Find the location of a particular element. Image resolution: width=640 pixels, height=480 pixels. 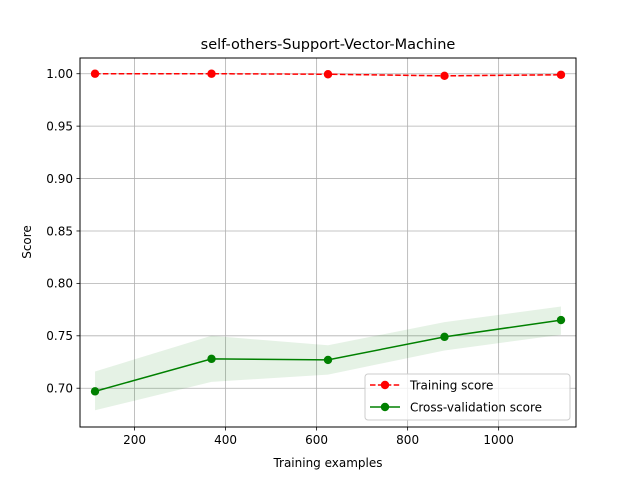

y-axis-label: Score is located at coordinates (27, 242).